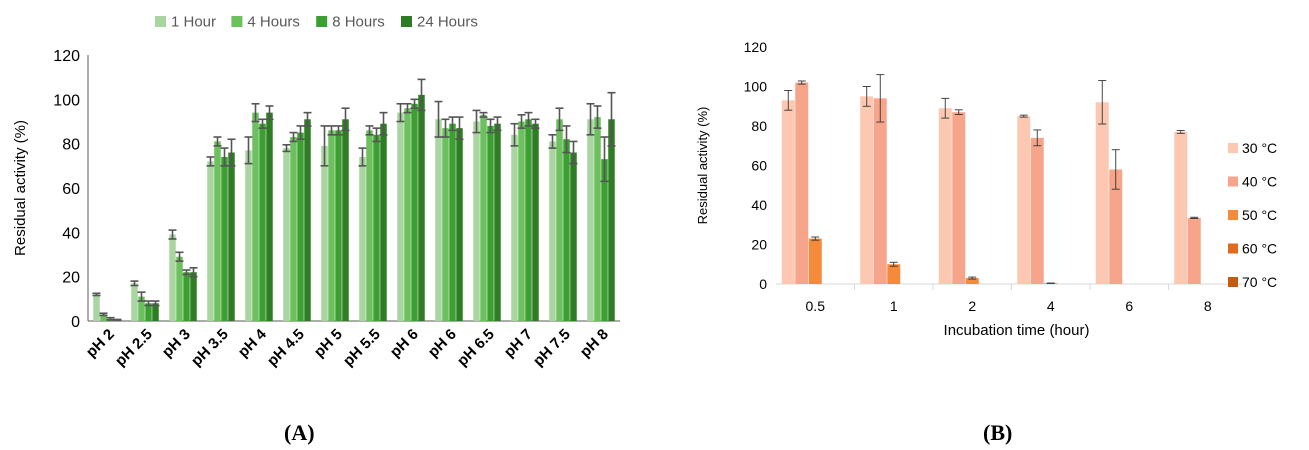 The image size is (1309, 450). I want to click on legend-label: 70 °C, so click(1259, 282).